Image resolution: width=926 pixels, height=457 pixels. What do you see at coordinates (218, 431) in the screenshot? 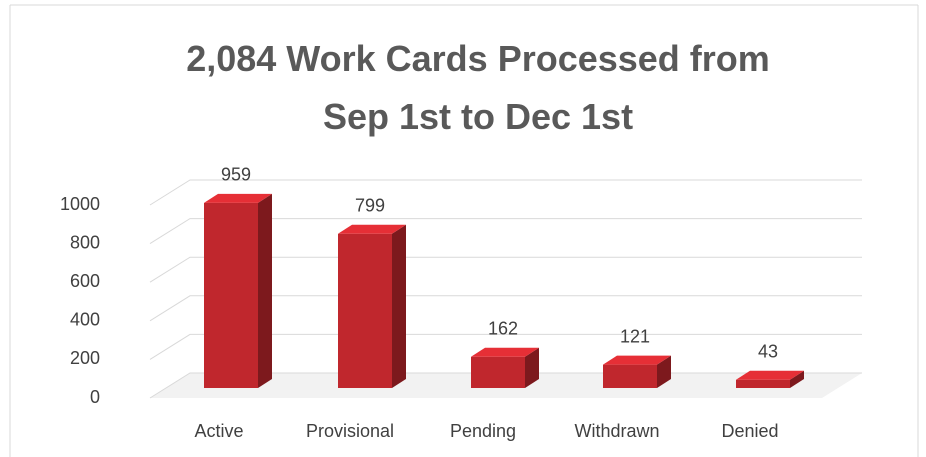
I see `x-tick-label: Active` at bounding box center [218, 431].